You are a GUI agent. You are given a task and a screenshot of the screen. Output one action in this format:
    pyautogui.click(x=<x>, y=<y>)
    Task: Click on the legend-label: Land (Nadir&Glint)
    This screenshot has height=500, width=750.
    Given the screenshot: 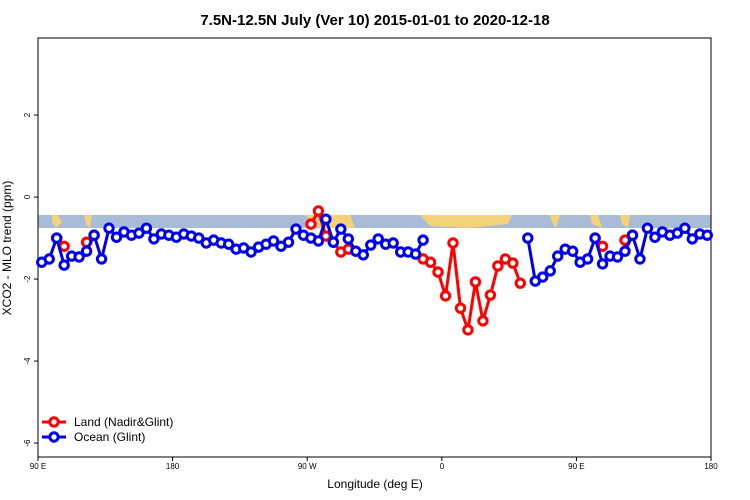 What is the action you would take?
    pyautogui.click(x=123, y=422)
    